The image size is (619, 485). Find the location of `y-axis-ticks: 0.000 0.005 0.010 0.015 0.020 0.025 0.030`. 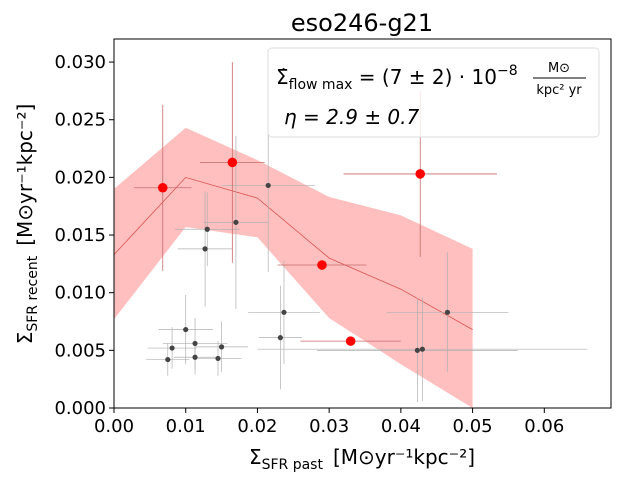

y-axis-ticks: 0.000 0.005 0.010 0.015 0.020 0.025 0.030 is located at coordinates (84, 235).